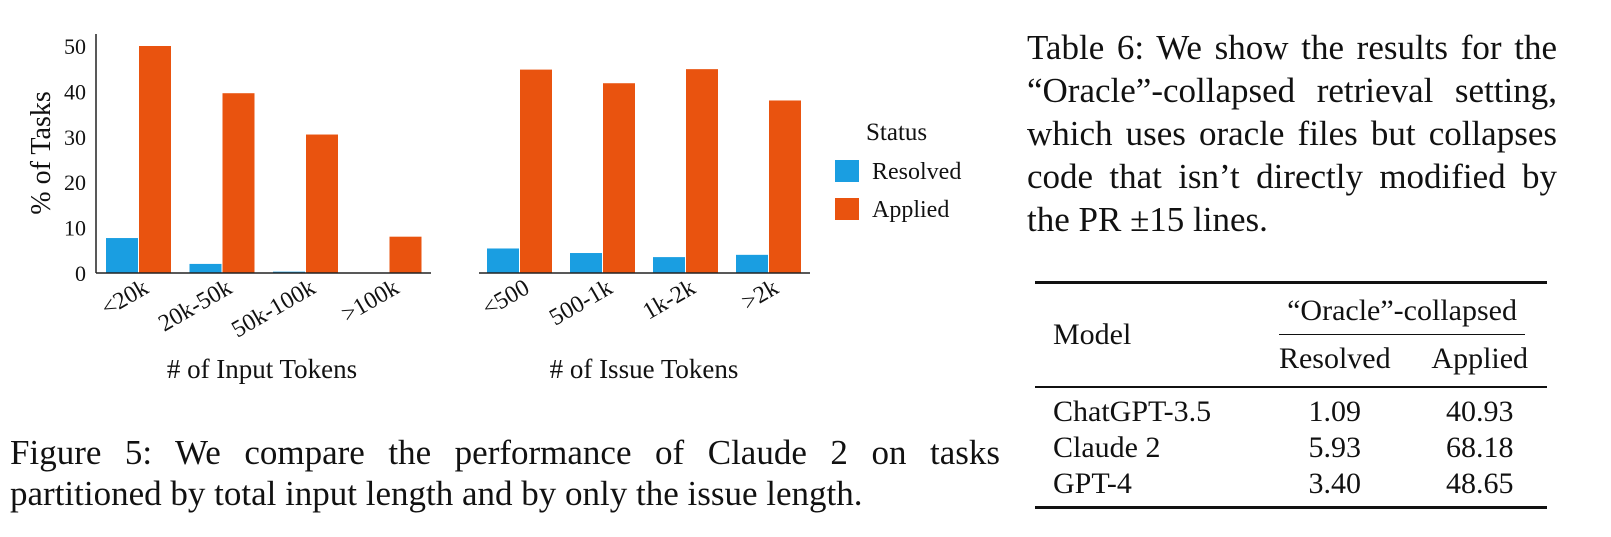 The width and height of the screenshot is (1611, 537). Describe the element at coordinates (41, 153) in the screenshot. I see `y-axis-title: % of Tasks` at that location.